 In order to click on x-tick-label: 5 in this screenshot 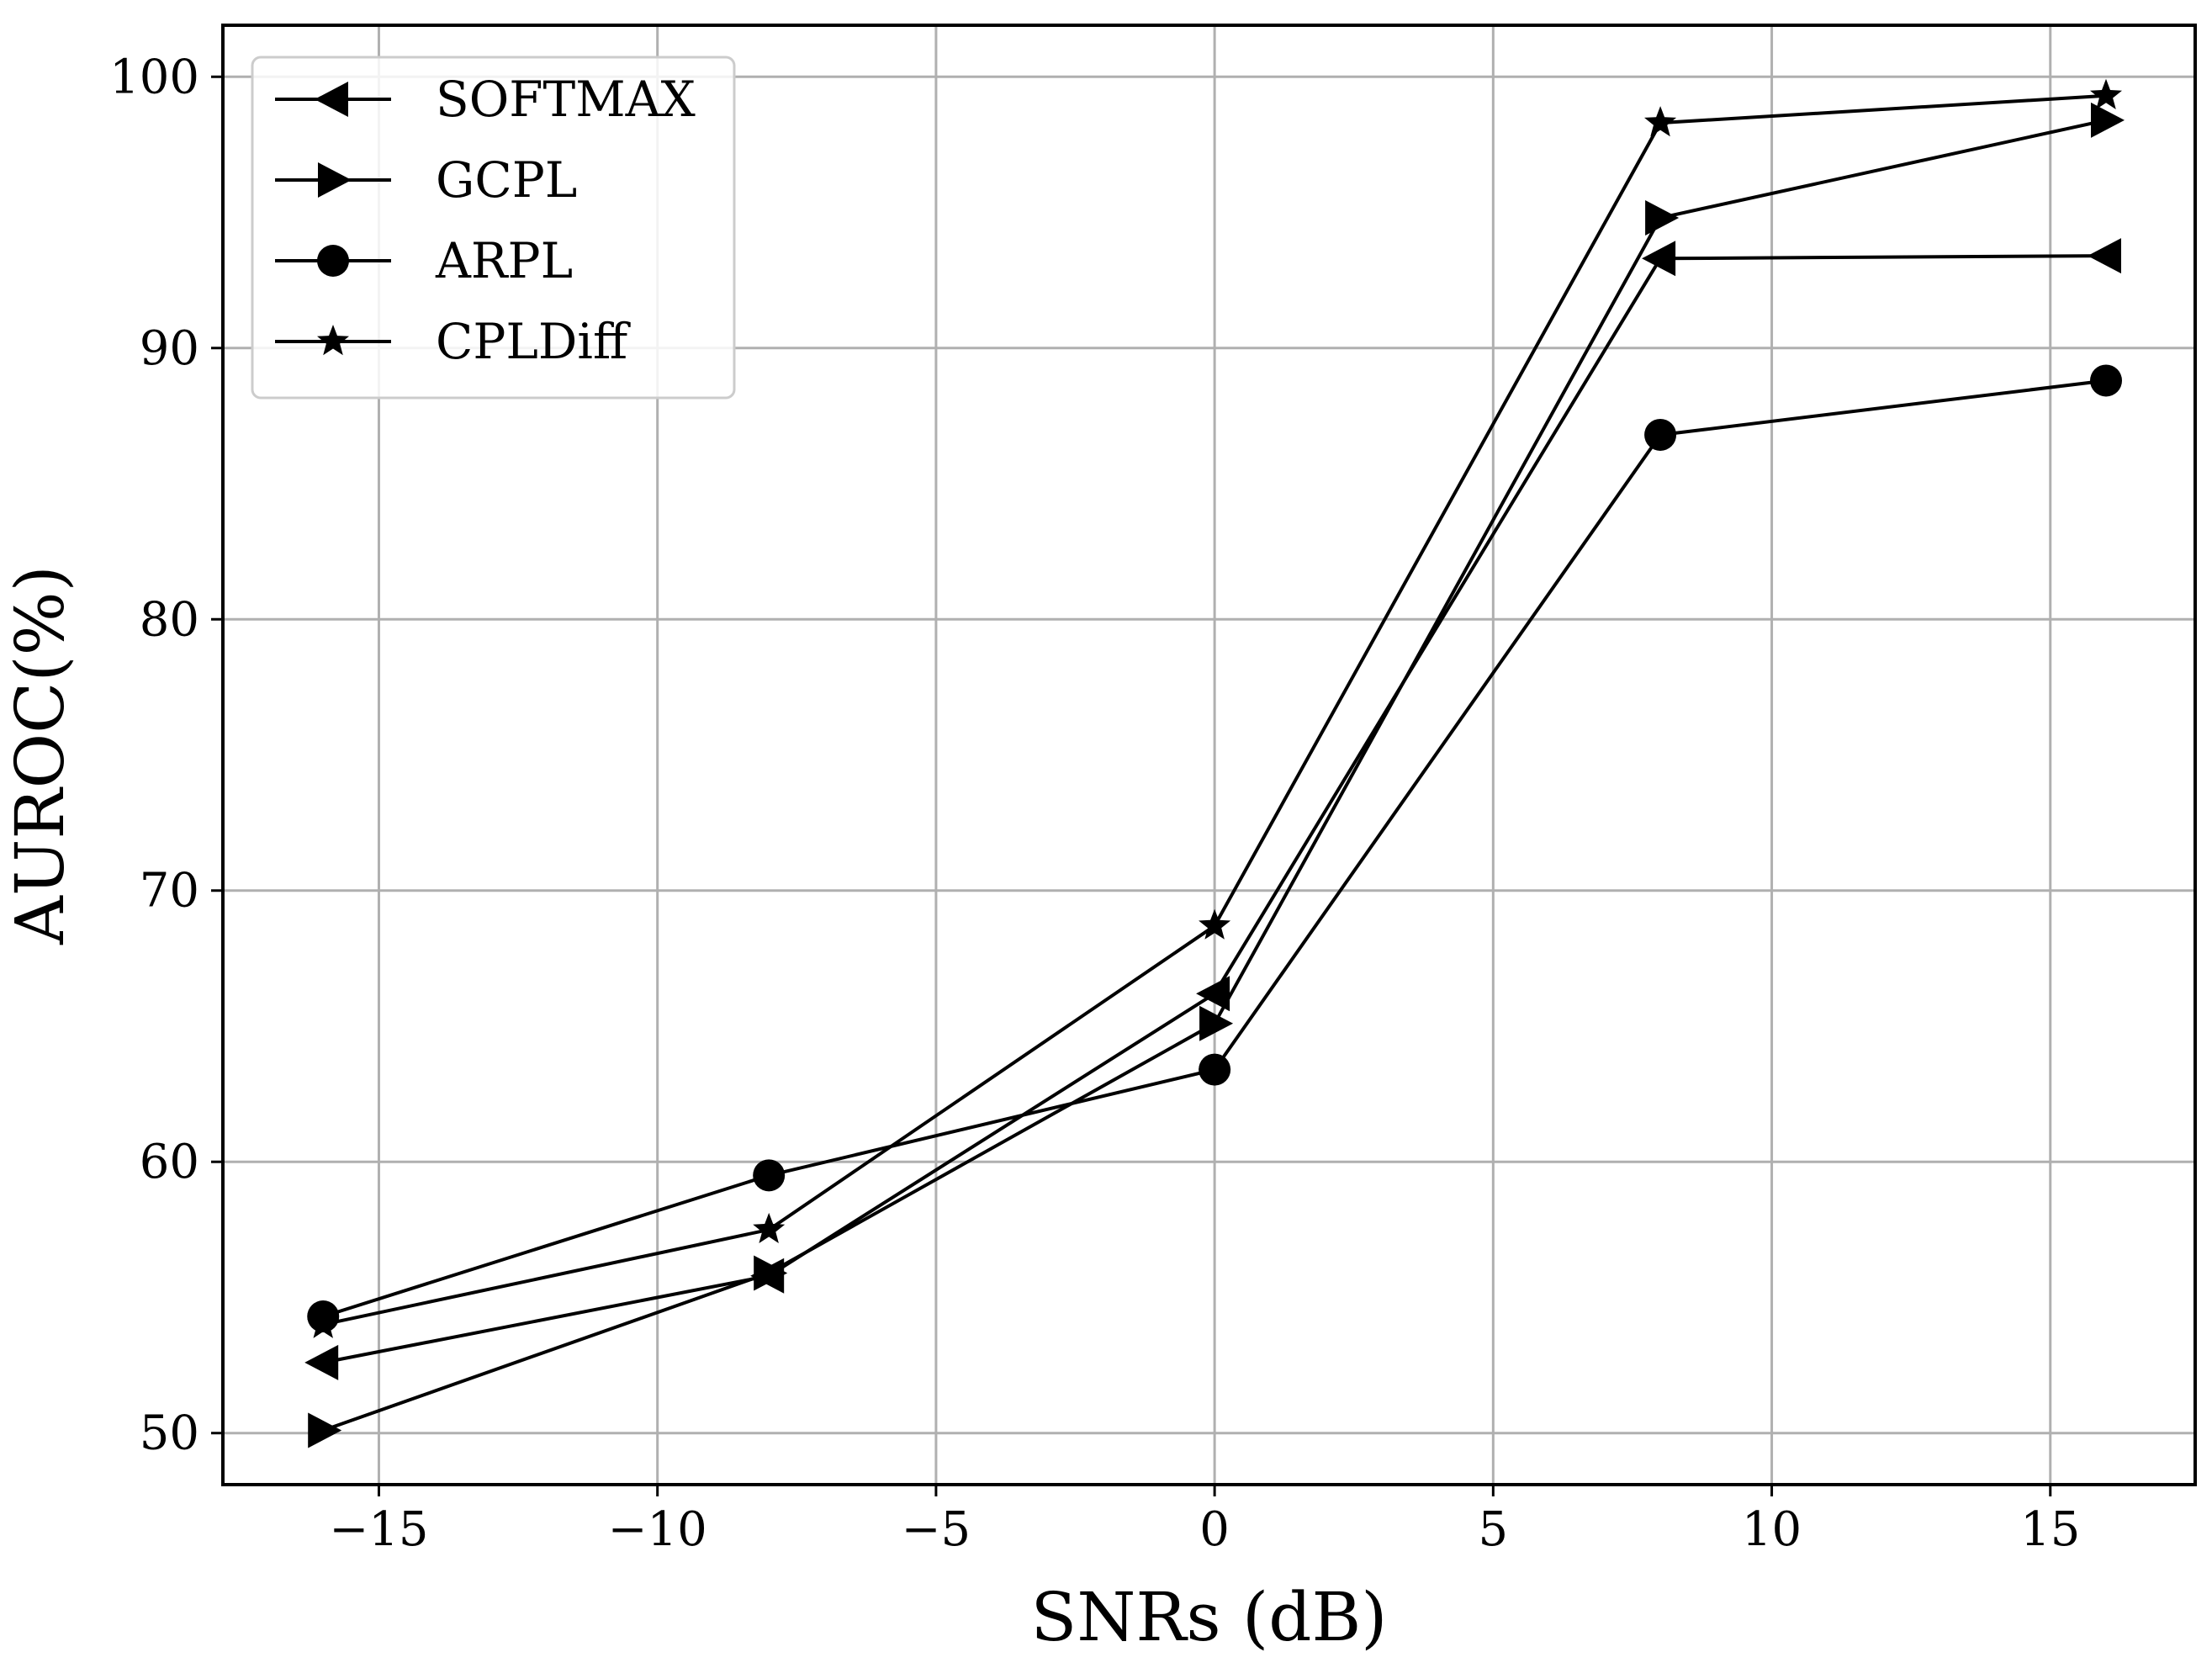, I will do `click(1494, 1529)`.